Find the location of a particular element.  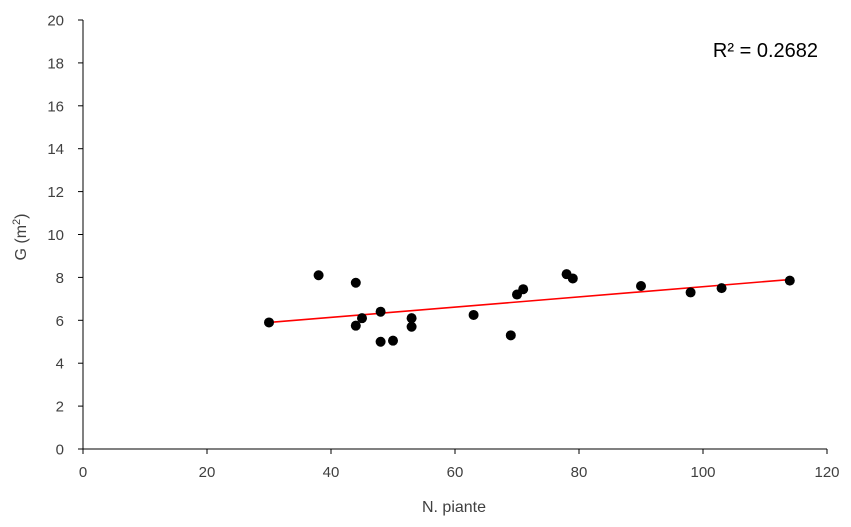

y-tick-label: 16 is located at coordinates (55, 106).